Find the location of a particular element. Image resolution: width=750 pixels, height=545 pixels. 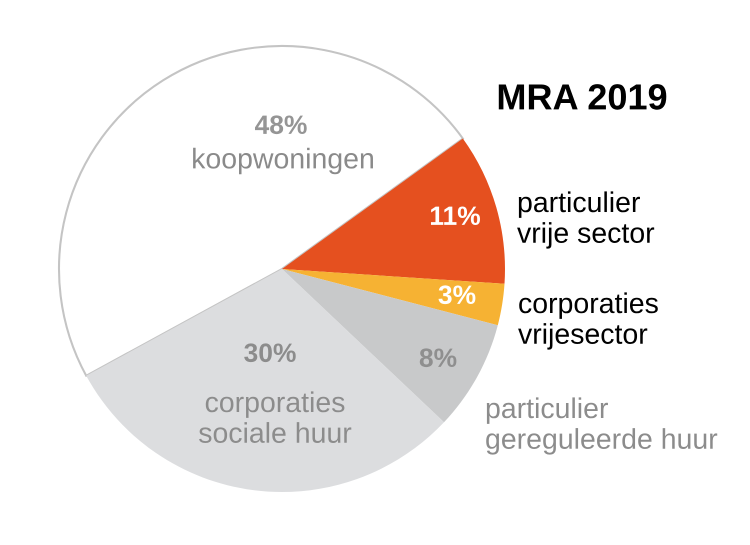

slice-label: particulier vrije sector is located at coordinates (585, 220).